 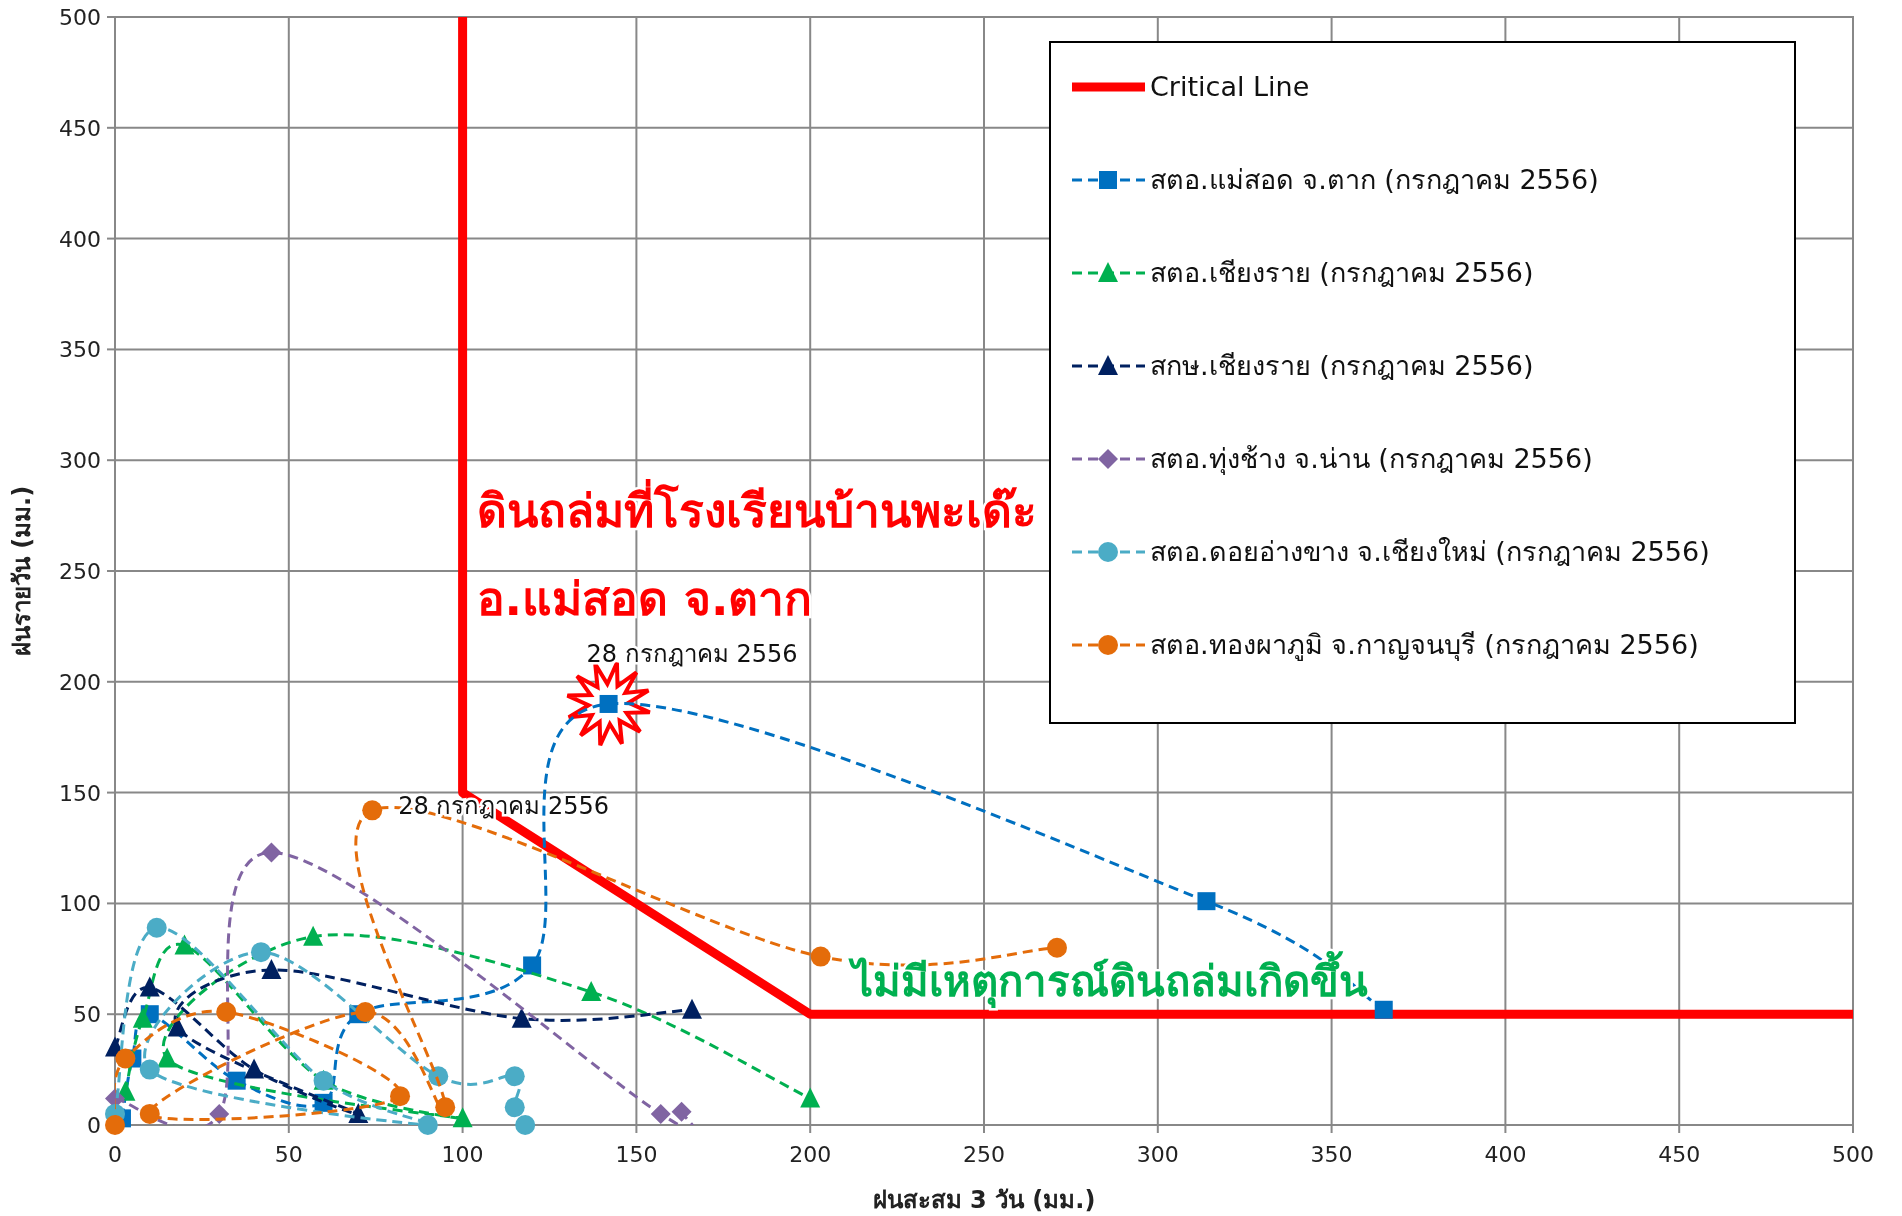 What do you see at coordinates (80, 128) in the screenshot?
I see `y-tick-label: 450` at bounding box center [80, 128].